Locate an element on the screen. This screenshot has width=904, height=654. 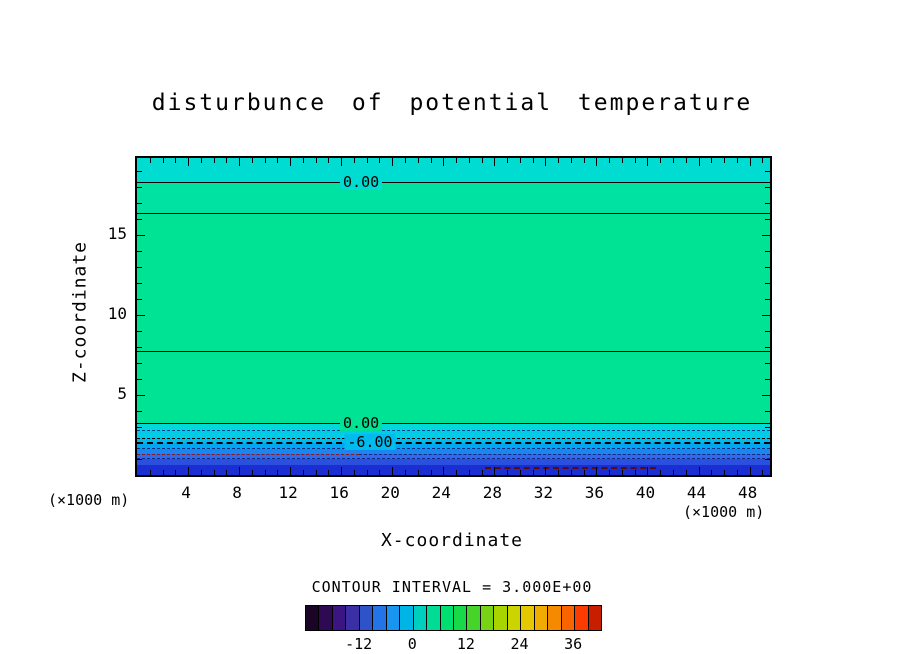
x-tick-label: 48 is located at coordinates (747, 492).